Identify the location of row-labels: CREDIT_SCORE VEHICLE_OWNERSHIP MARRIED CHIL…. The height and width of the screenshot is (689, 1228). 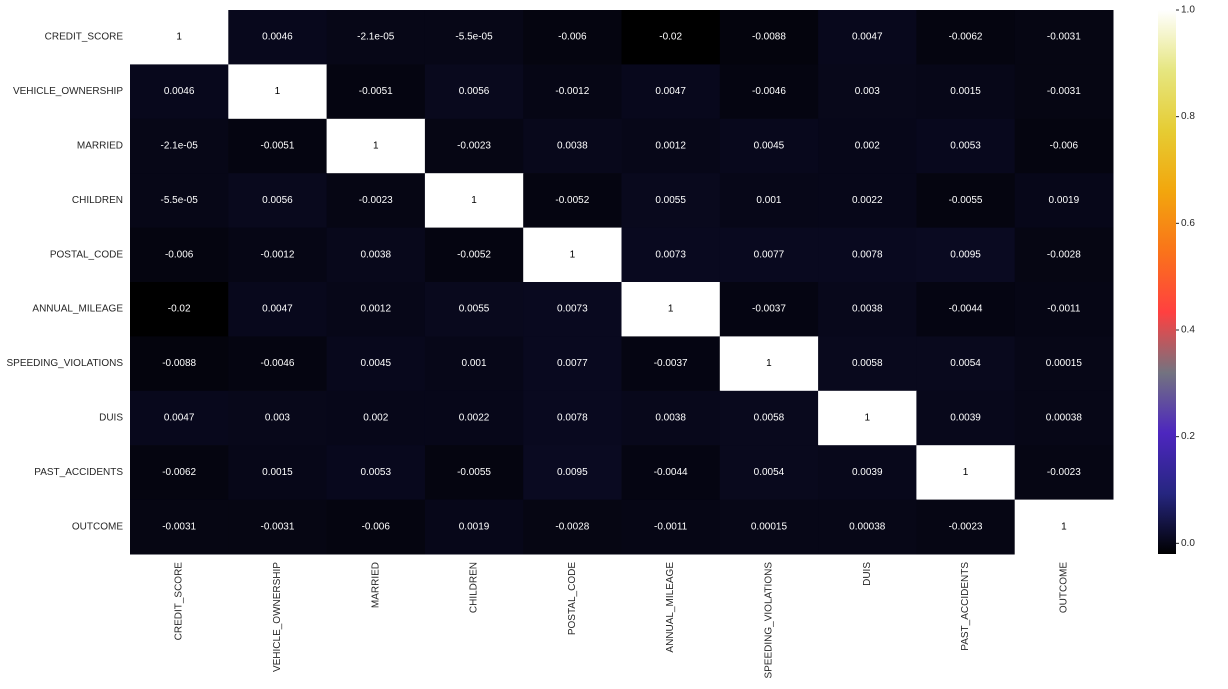
(68, 282).